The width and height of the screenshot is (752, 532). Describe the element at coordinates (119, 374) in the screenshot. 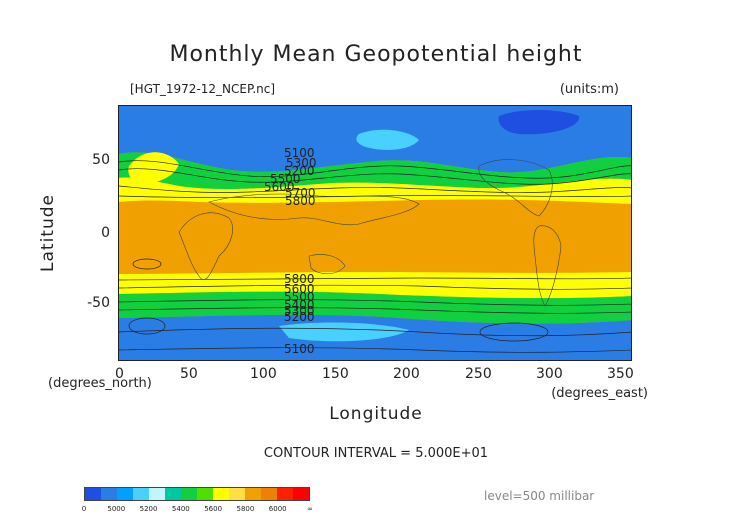

I see `x-tick-label: 0` at that location.